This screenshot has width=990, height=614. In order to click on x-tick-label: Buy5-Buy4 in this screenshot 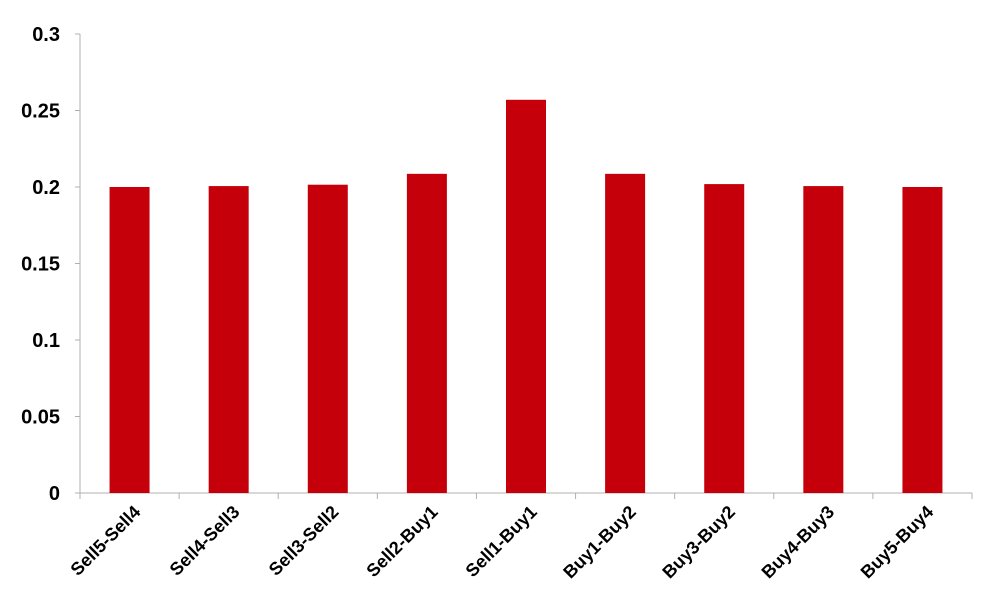, I will do `click(897, 542)`.